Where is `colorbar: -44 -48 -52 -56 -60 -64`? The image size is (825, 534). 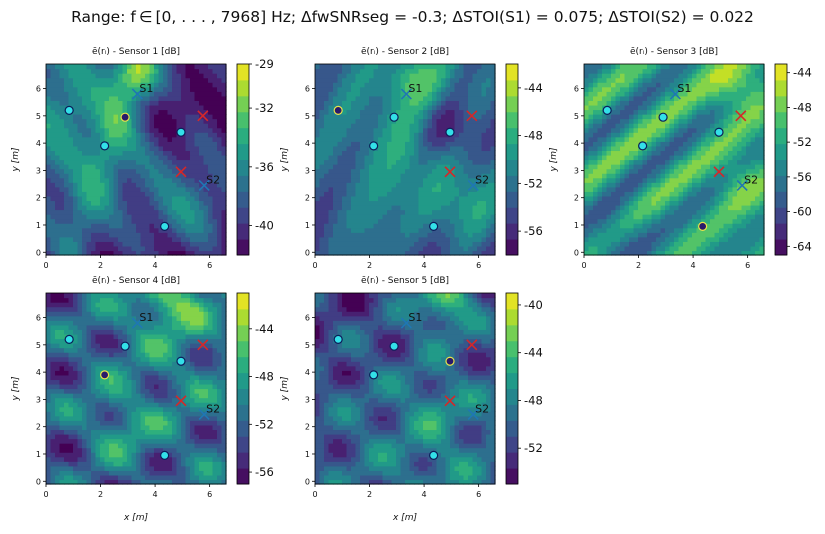 colorbar: -44 -48 -52 -56 -60 -64 is located at coordinates (793, 159).